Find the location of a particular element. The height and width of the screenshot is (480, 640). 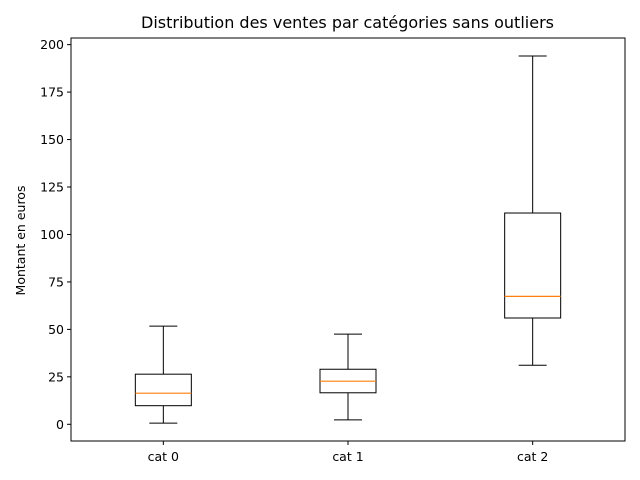

y-tick-label: 0 is located at coordinates (60, 424).